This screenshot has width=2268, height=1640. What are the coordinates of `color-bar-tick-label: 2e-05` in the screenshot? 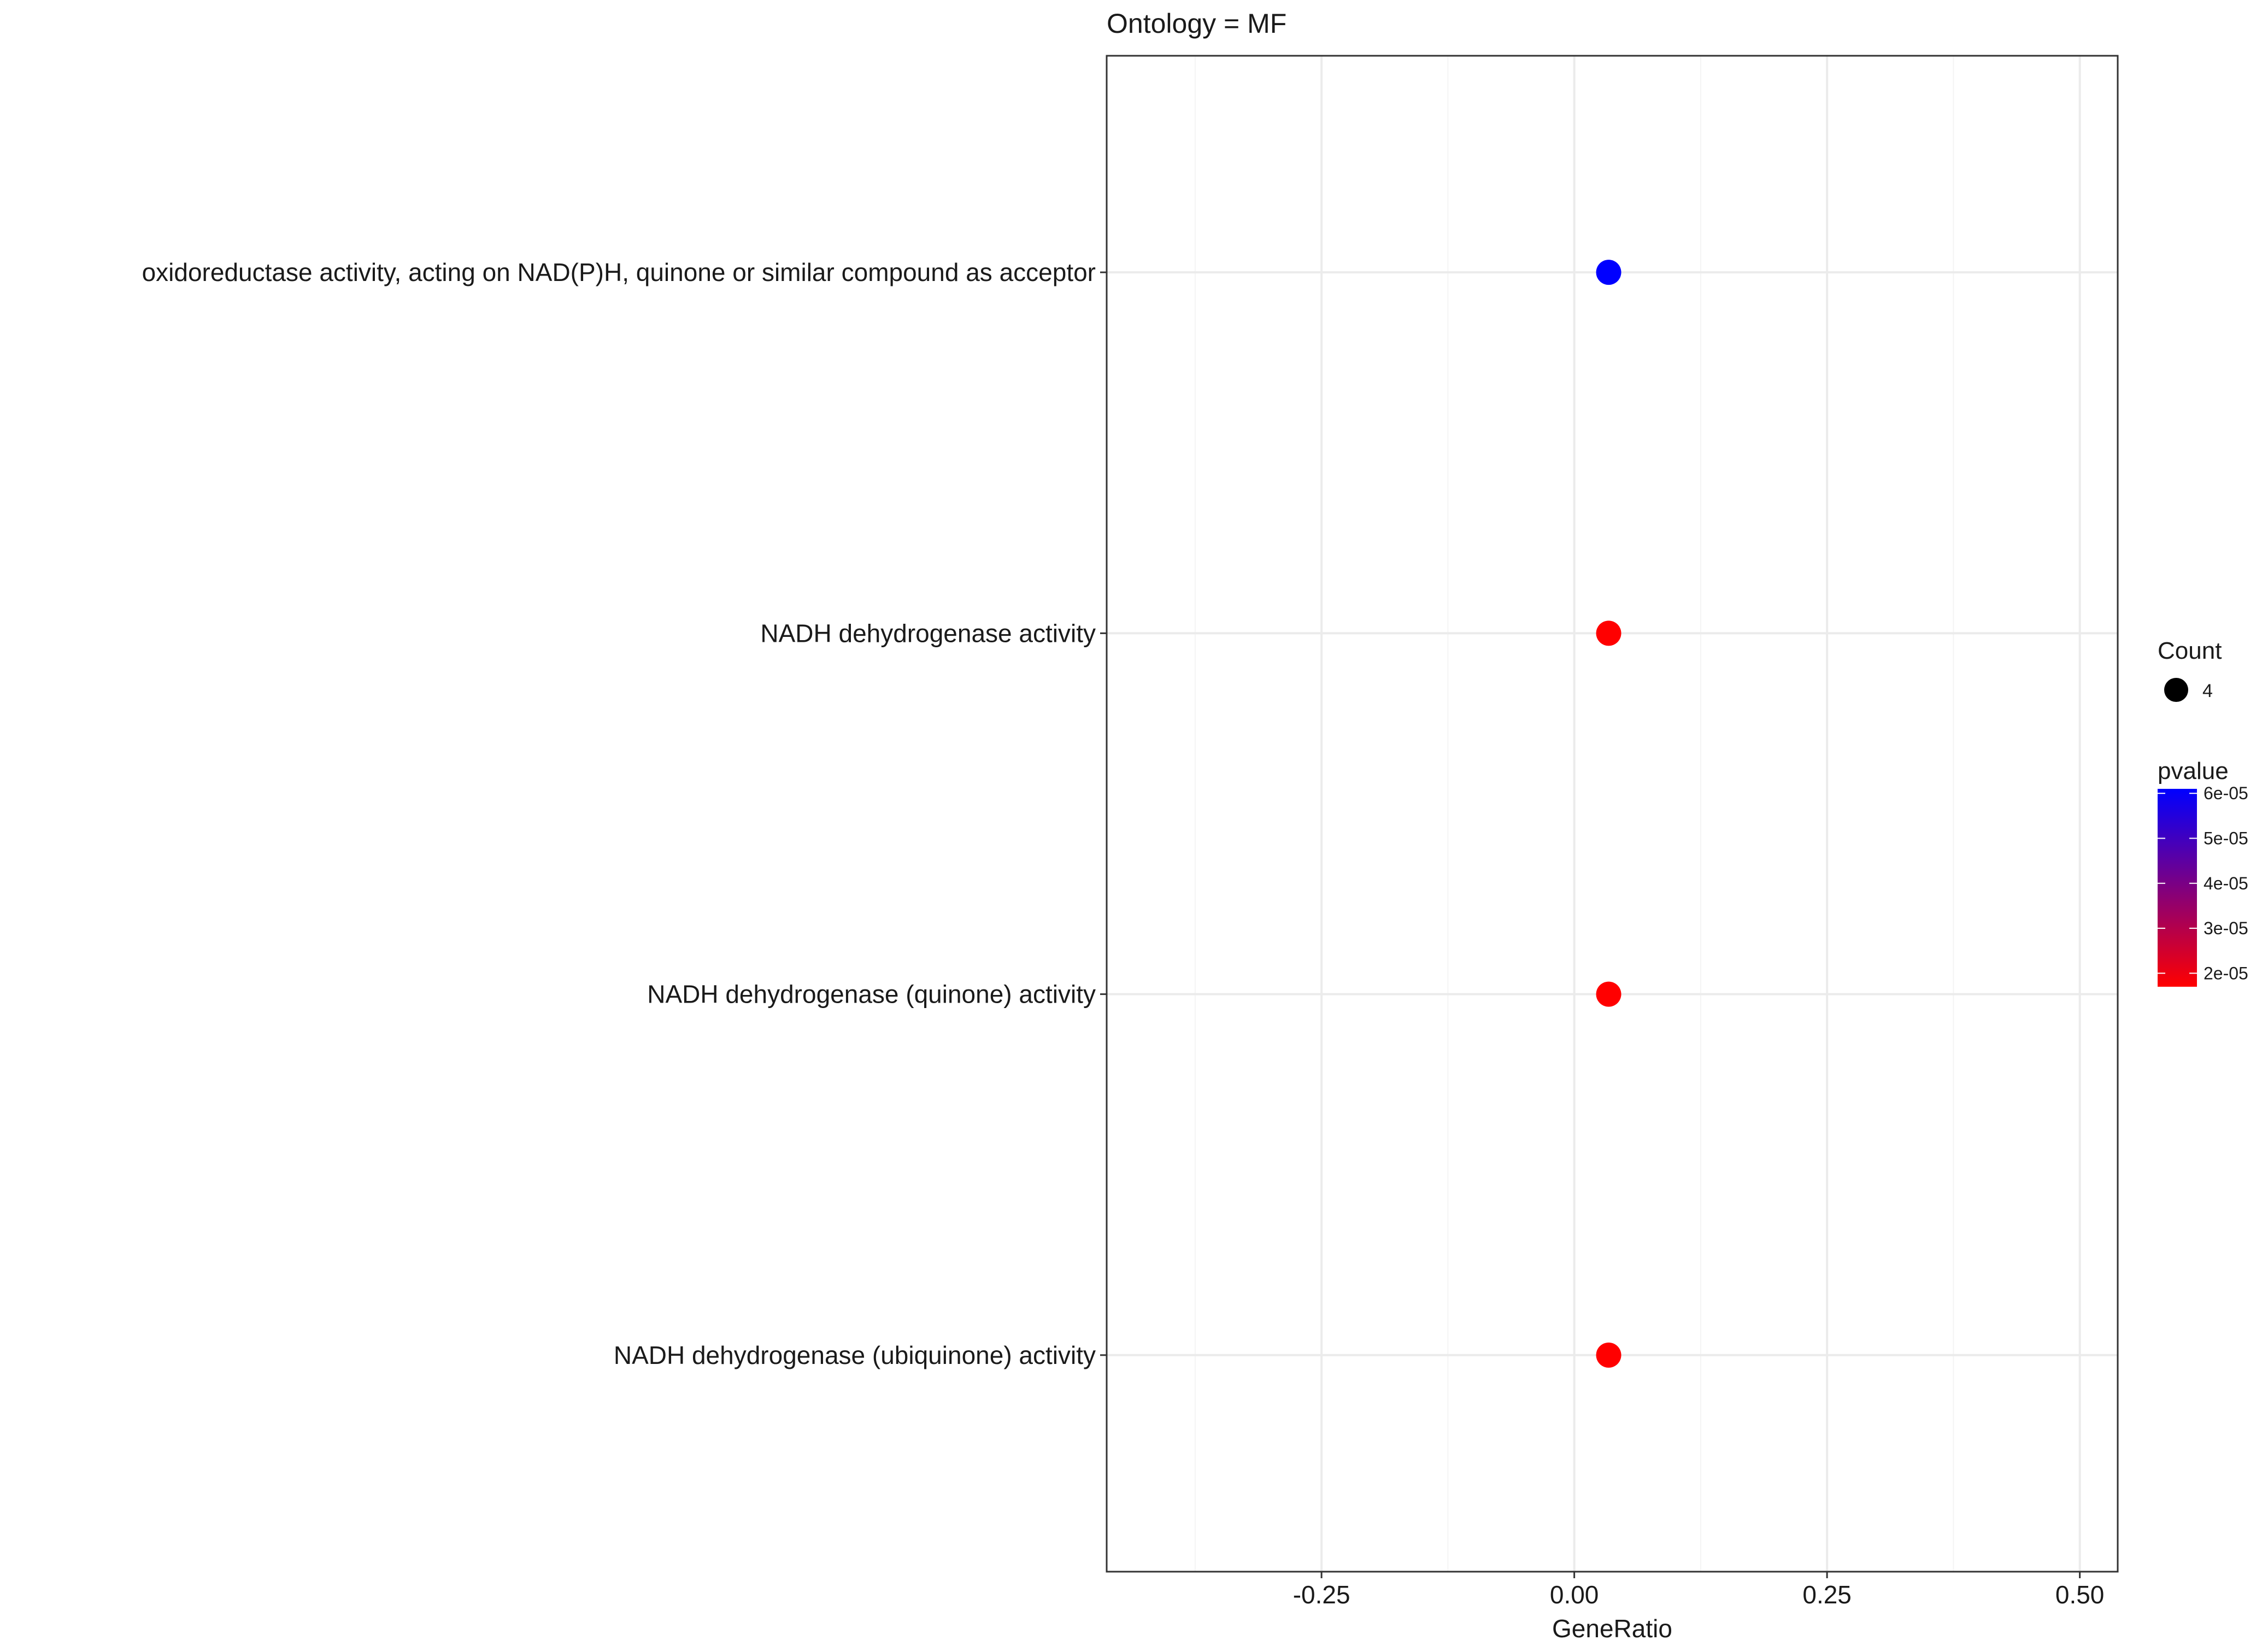 It's located at (2226, 973).